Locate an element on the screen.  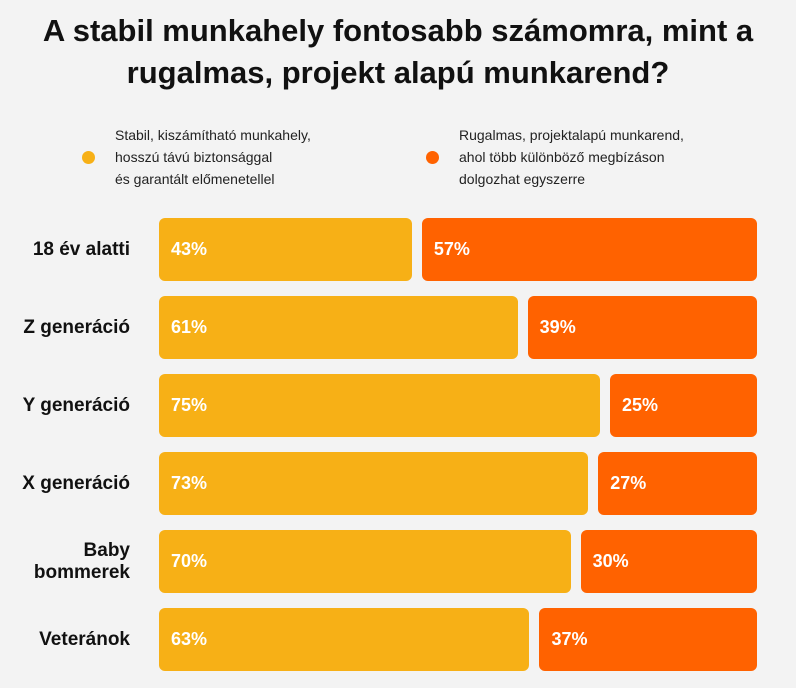
bar-stable: 43% is located at coordinates (285, 249).